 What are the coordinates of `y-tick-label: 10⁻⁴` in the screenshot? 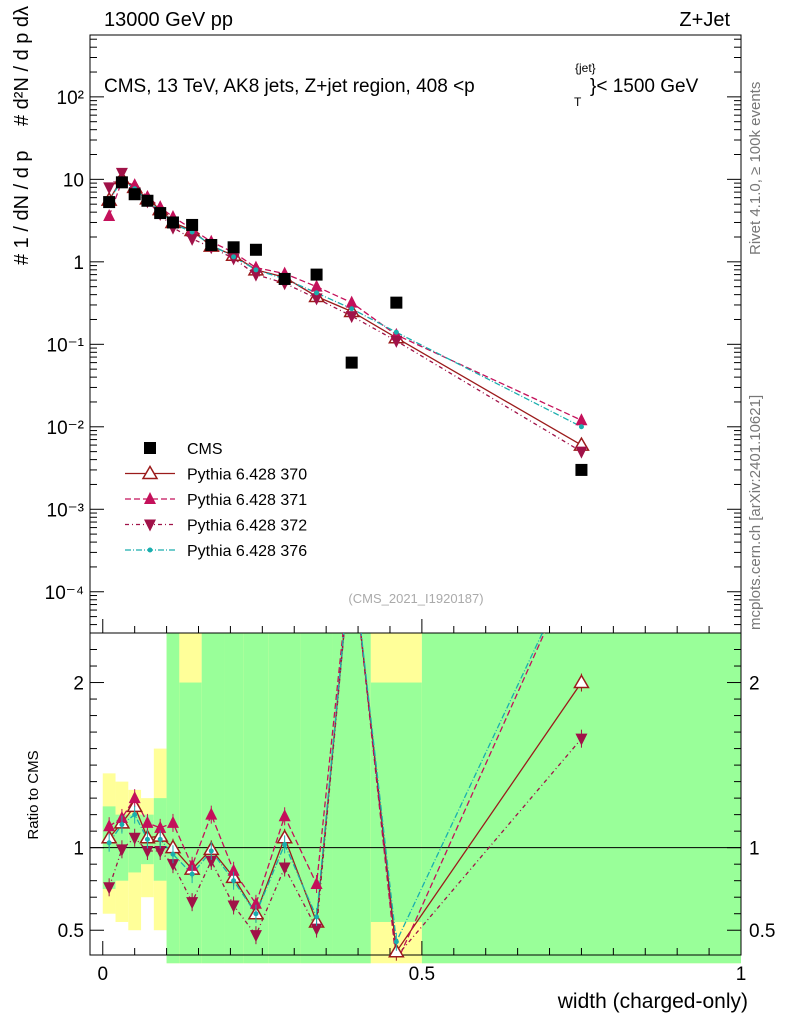 It's located at (64, 593).